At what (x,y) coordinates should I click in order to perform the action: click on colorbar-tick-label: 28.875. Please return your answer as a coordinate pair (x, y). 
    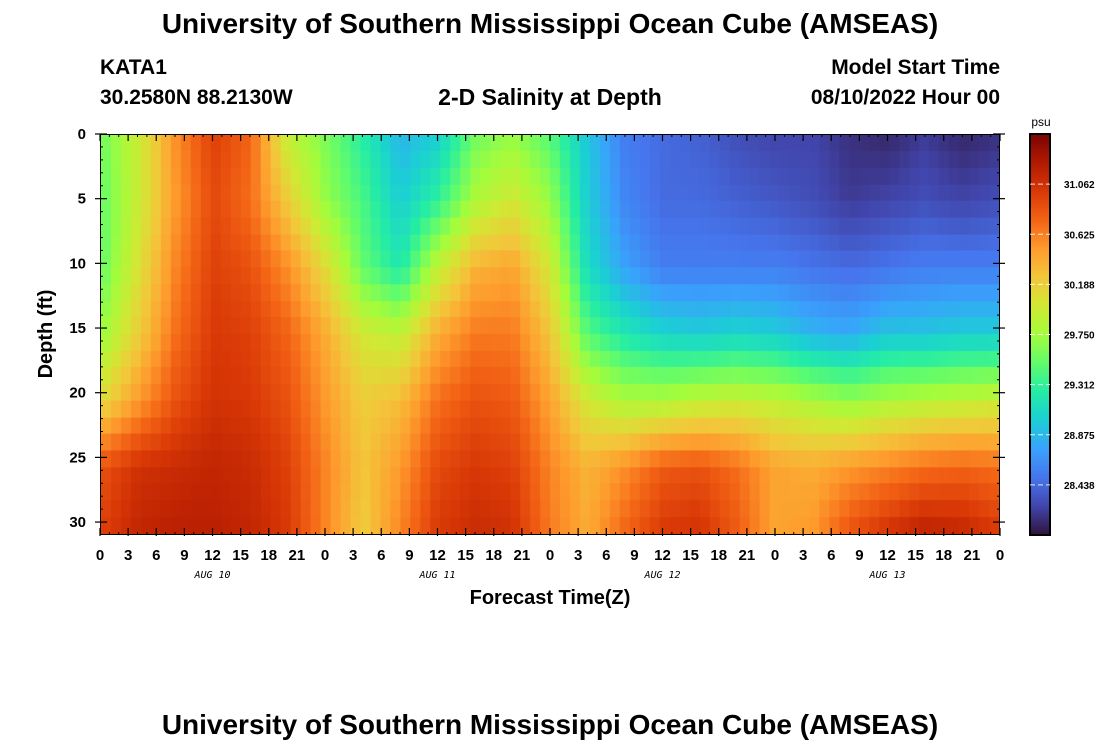
    Looking at the image, I should click on (1079, 436).